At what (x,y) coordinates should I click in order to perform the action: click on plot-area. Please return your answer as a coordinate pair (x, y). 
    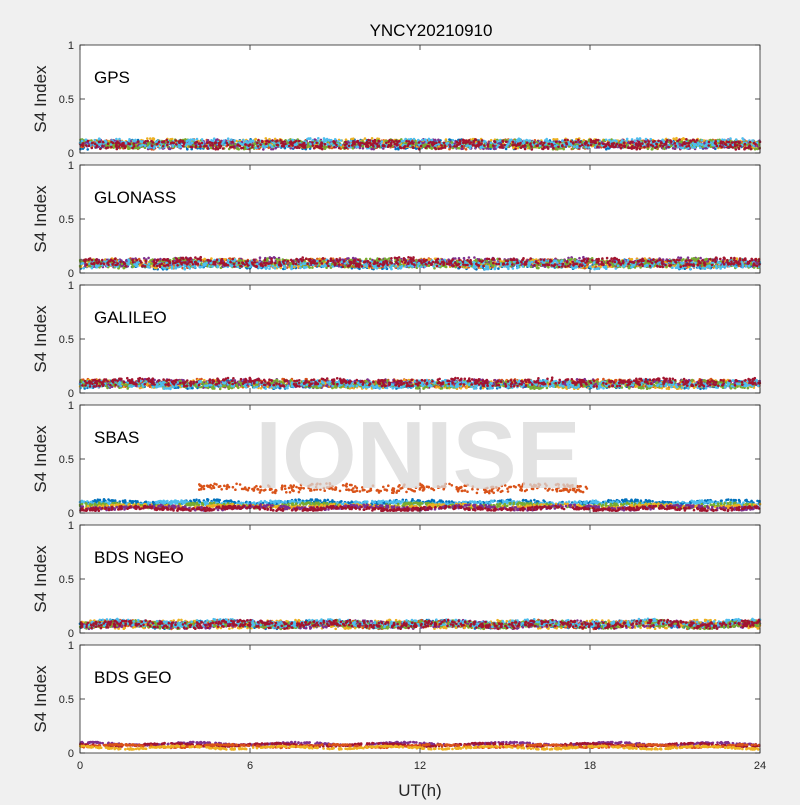
    Looking at the image, I should click on (420, 99).